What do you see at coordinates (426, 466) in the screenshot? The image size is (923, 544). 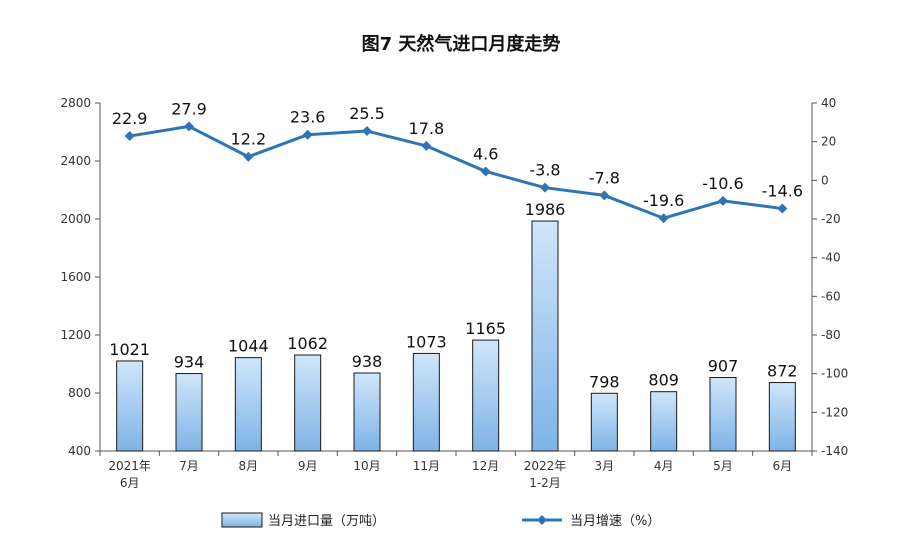 I see `x-tick-label: 11月` at bounding box center [426, 466].